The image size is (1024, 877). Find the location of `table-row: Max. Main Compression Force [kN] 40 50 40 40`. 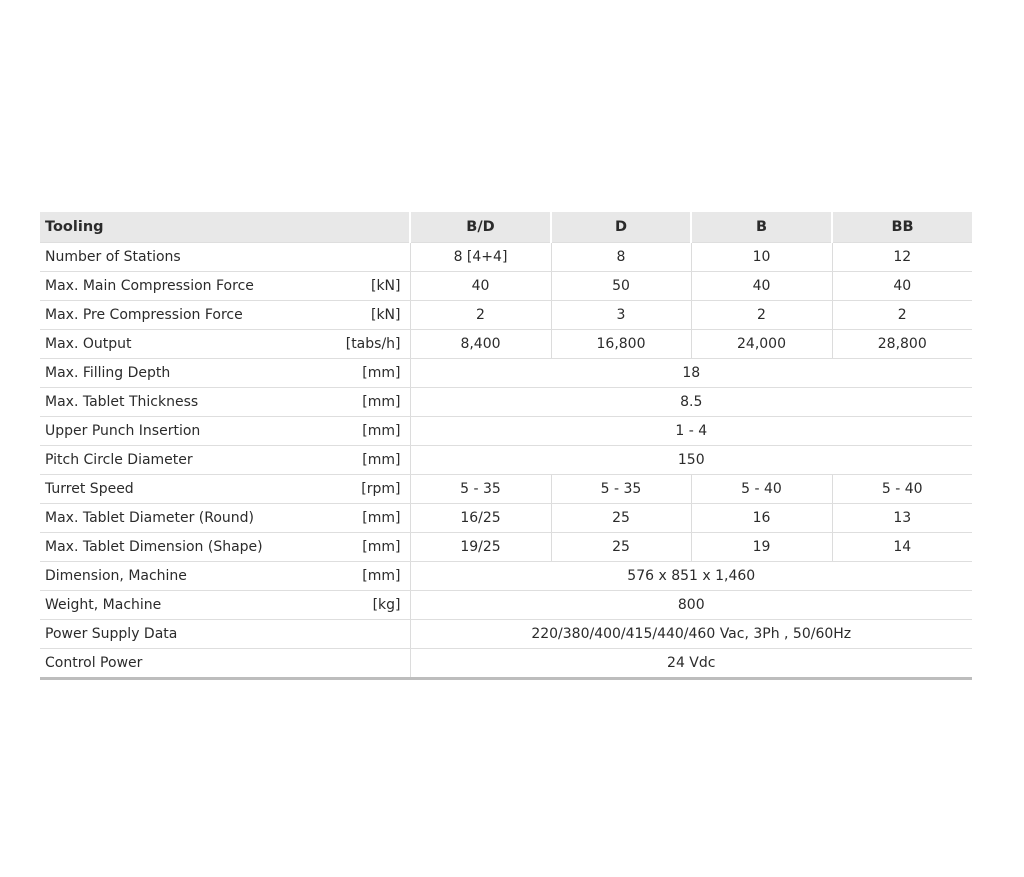

table-row: Max. Main Compression Force [kN] 40 50 40 40 is located at coordinates (506, 286).